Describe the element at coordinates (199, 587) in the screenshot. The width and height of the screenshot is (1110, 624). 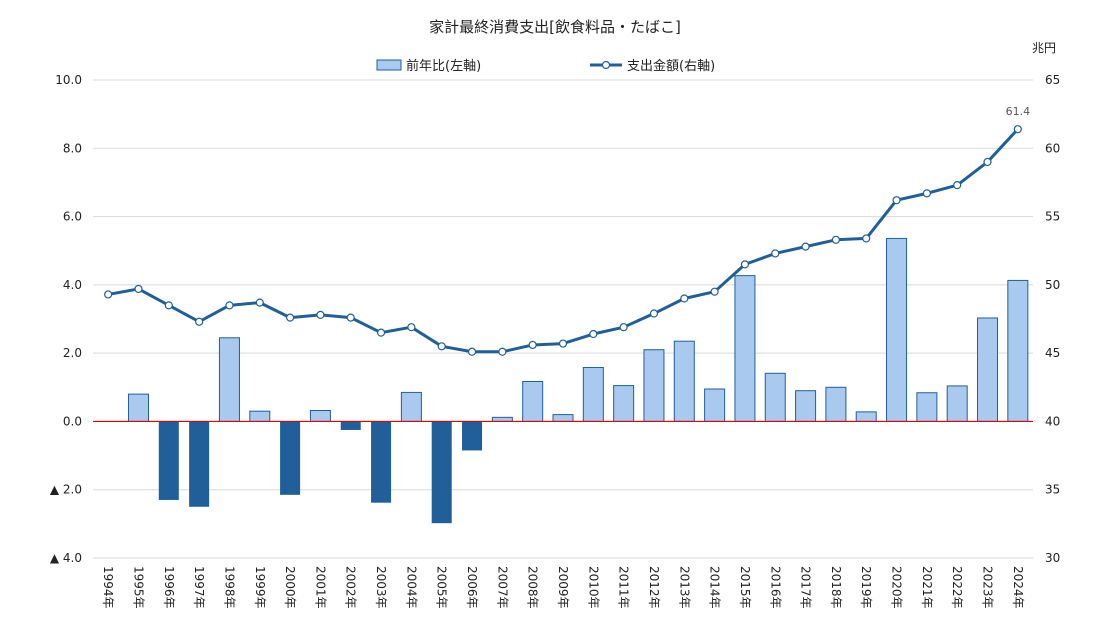
I see `x-tick-label: 1997年` at that location.